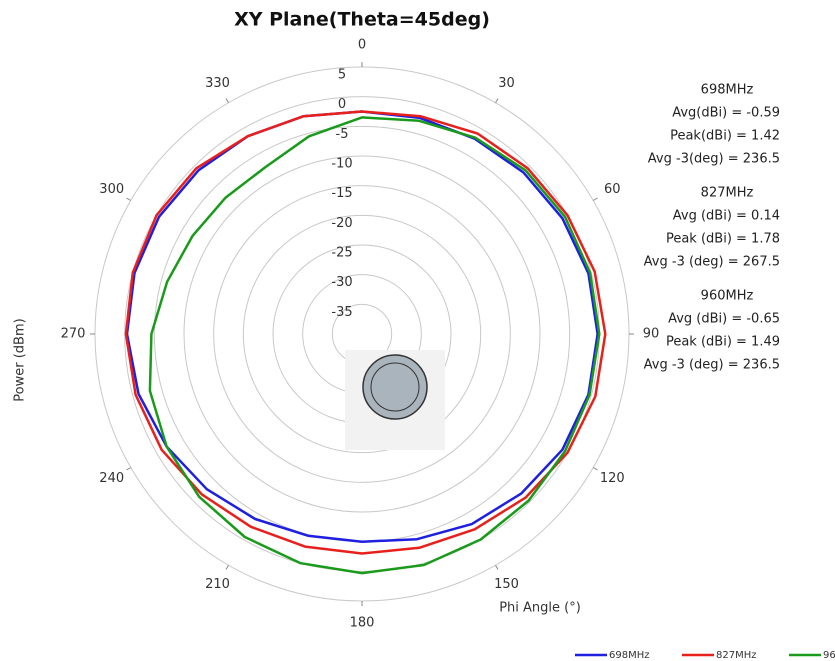 The width and height of the screenshot is (835, 661). What do you see at coordinates (341, 164) in the screenshot?
I see `r-tick-label: -10` at bounding box center [341, 164].